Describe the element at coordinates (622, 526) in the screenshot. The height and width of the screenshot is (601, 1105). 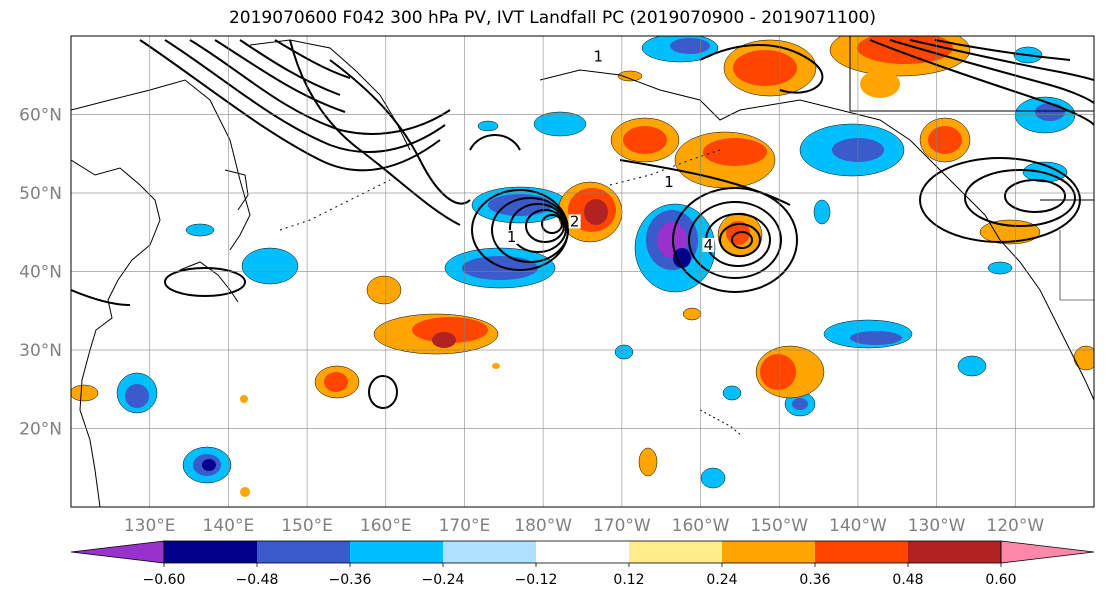
I see `lon-label: 170°W` at that location.